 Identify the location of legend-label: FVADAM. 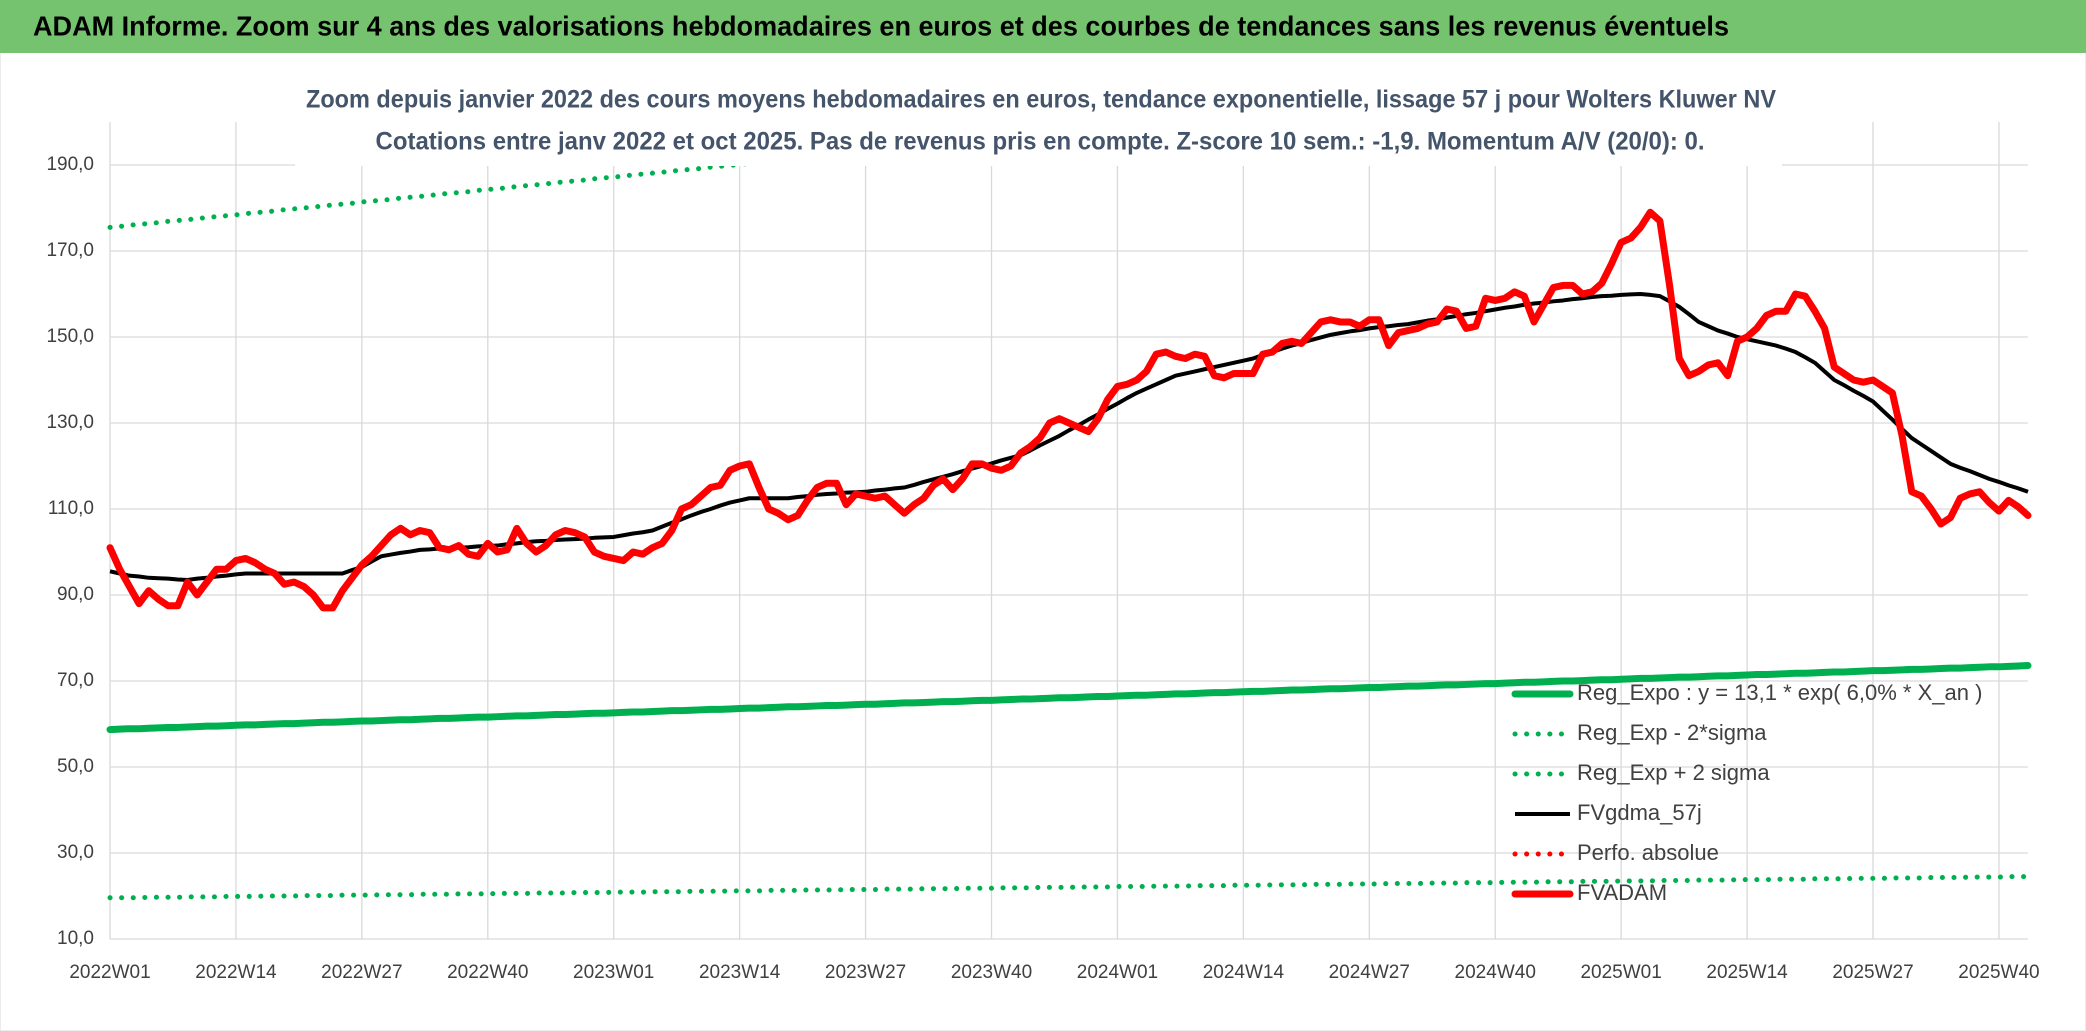
(1622, 892).